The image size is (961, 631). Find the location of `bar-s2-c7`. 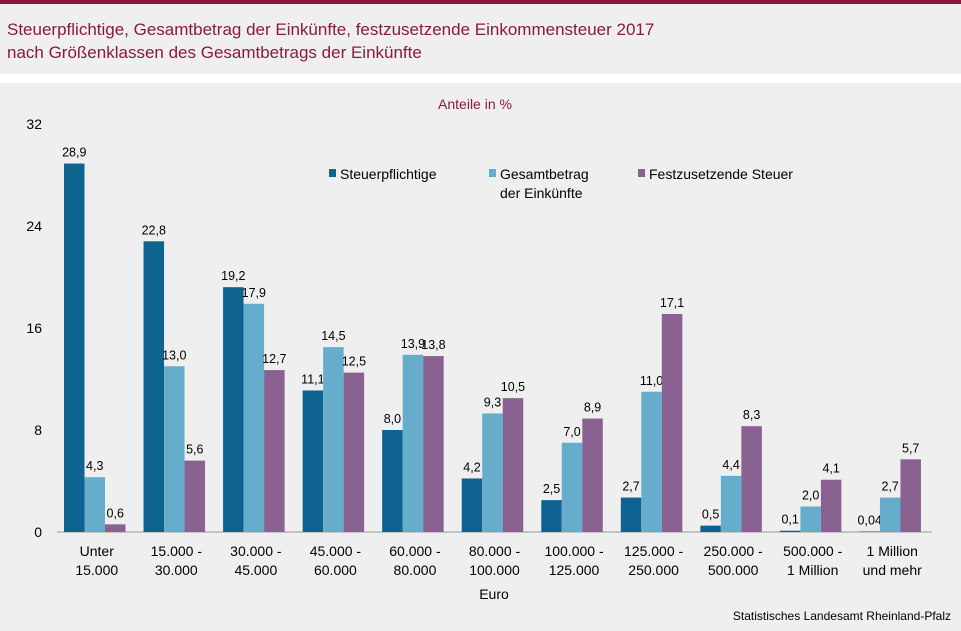

bar-s2-c7 is located at coordinates (672, 422).